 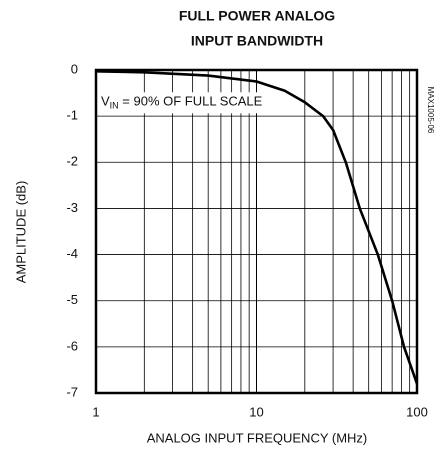 I want to click on annotation-background, so click(x=190, y=103).